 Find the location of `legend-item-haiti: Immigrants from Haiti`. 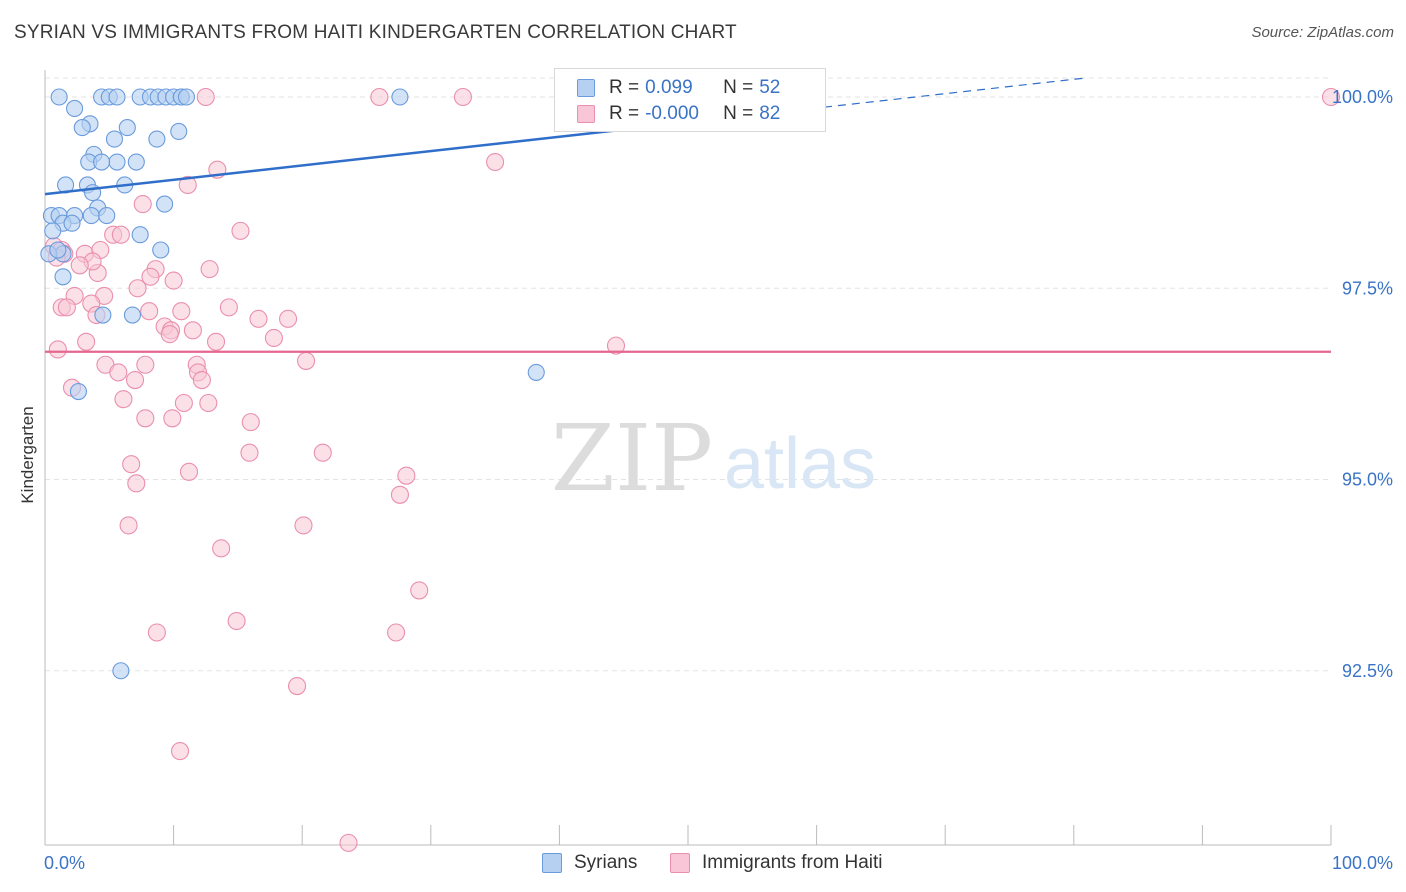

legend-item-haiti: Immigrants from Haiti is located at coordinates (776, 863).